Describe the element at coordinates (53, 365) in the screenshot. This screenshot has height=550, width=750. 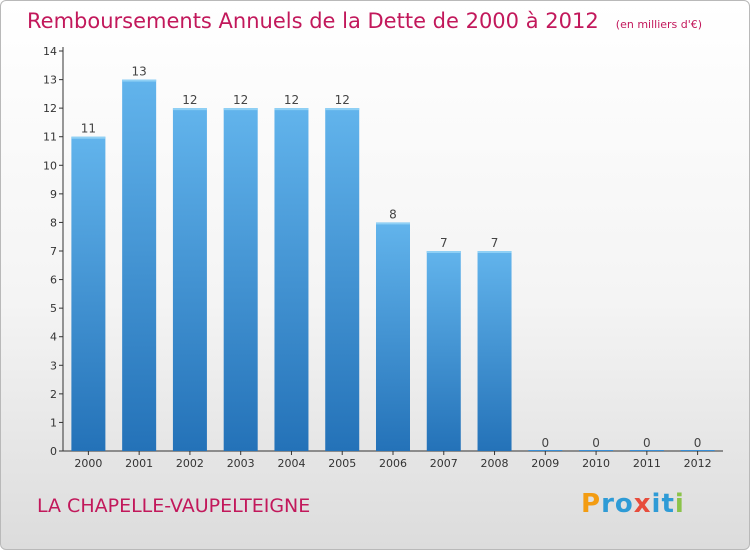
I see `y-tick-label: 3` at that location.